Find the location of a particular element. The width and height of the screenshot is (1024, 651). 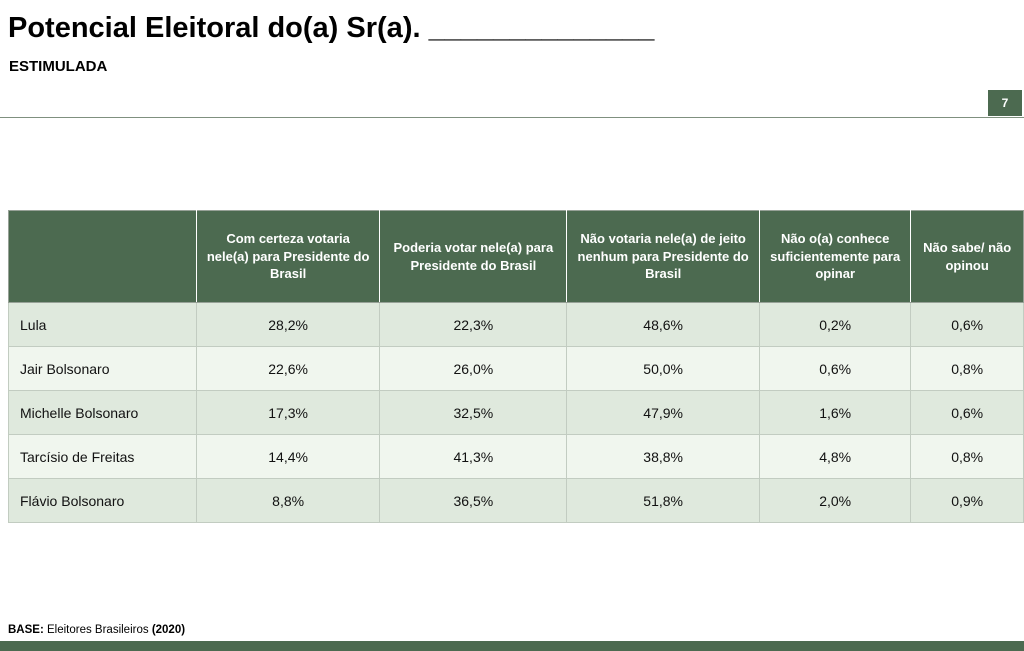

data-cell: 41,3% is located at coordinates (473, 456).